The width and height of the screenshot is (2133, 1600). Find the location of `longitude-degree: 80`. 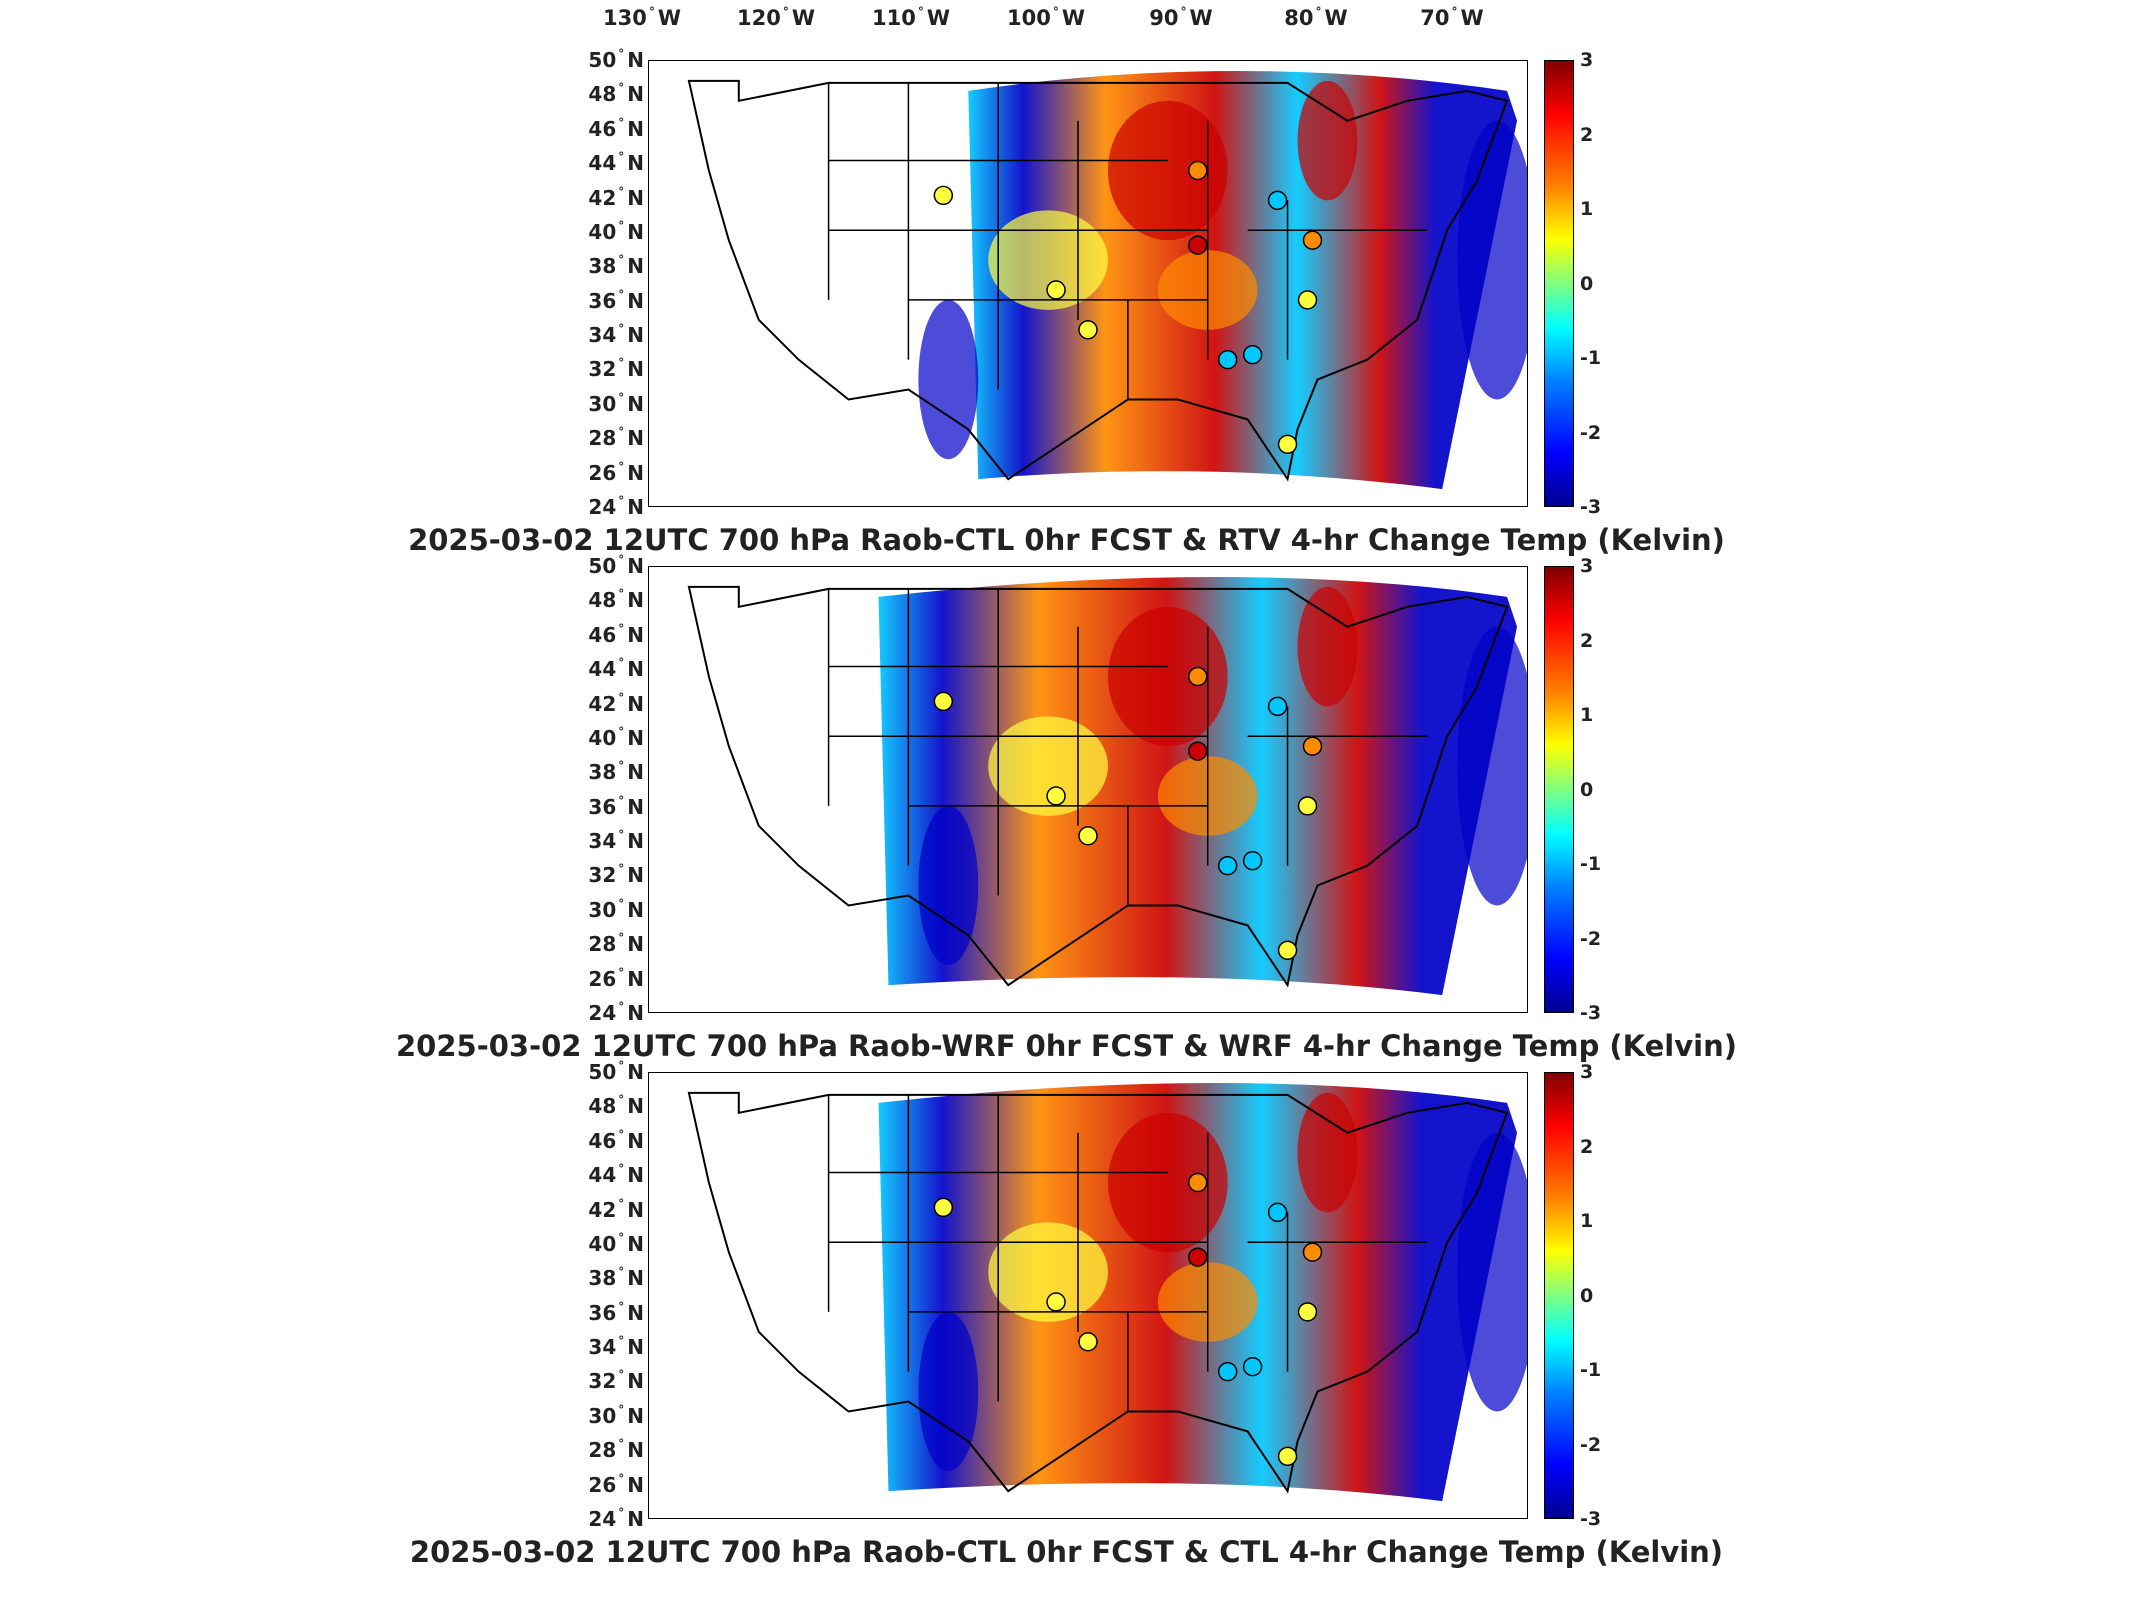

longitude-degree: 80 is located at coordinates (1299, 18).